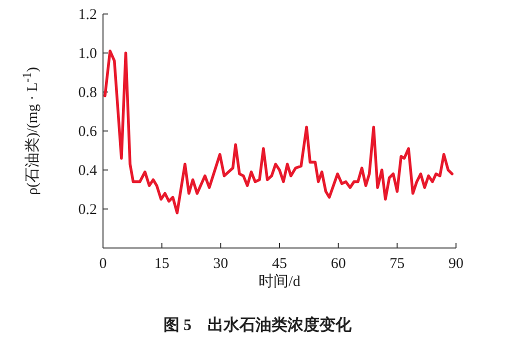 This screenshot has height=350, width=515. Describe the element at coordinates (88, 171) in the screenshot. I see `y-tick-label: 0.4` at that location.